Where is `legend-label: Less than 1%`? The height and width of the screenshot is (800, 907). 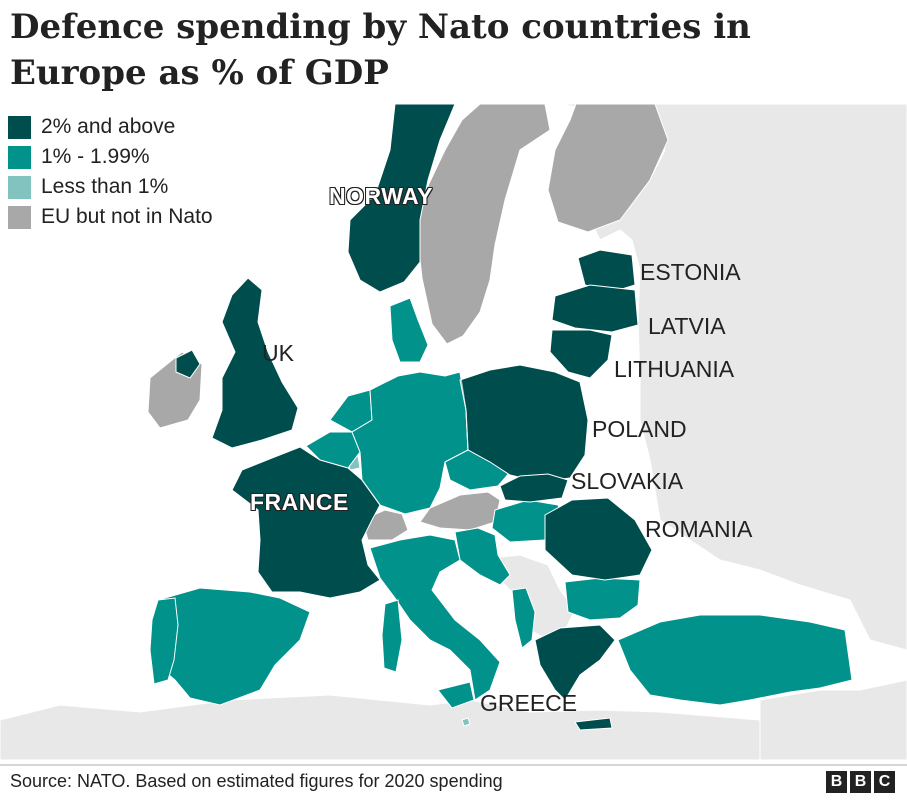 legend-label: Less than 1% is located at coordinates (105, 186).